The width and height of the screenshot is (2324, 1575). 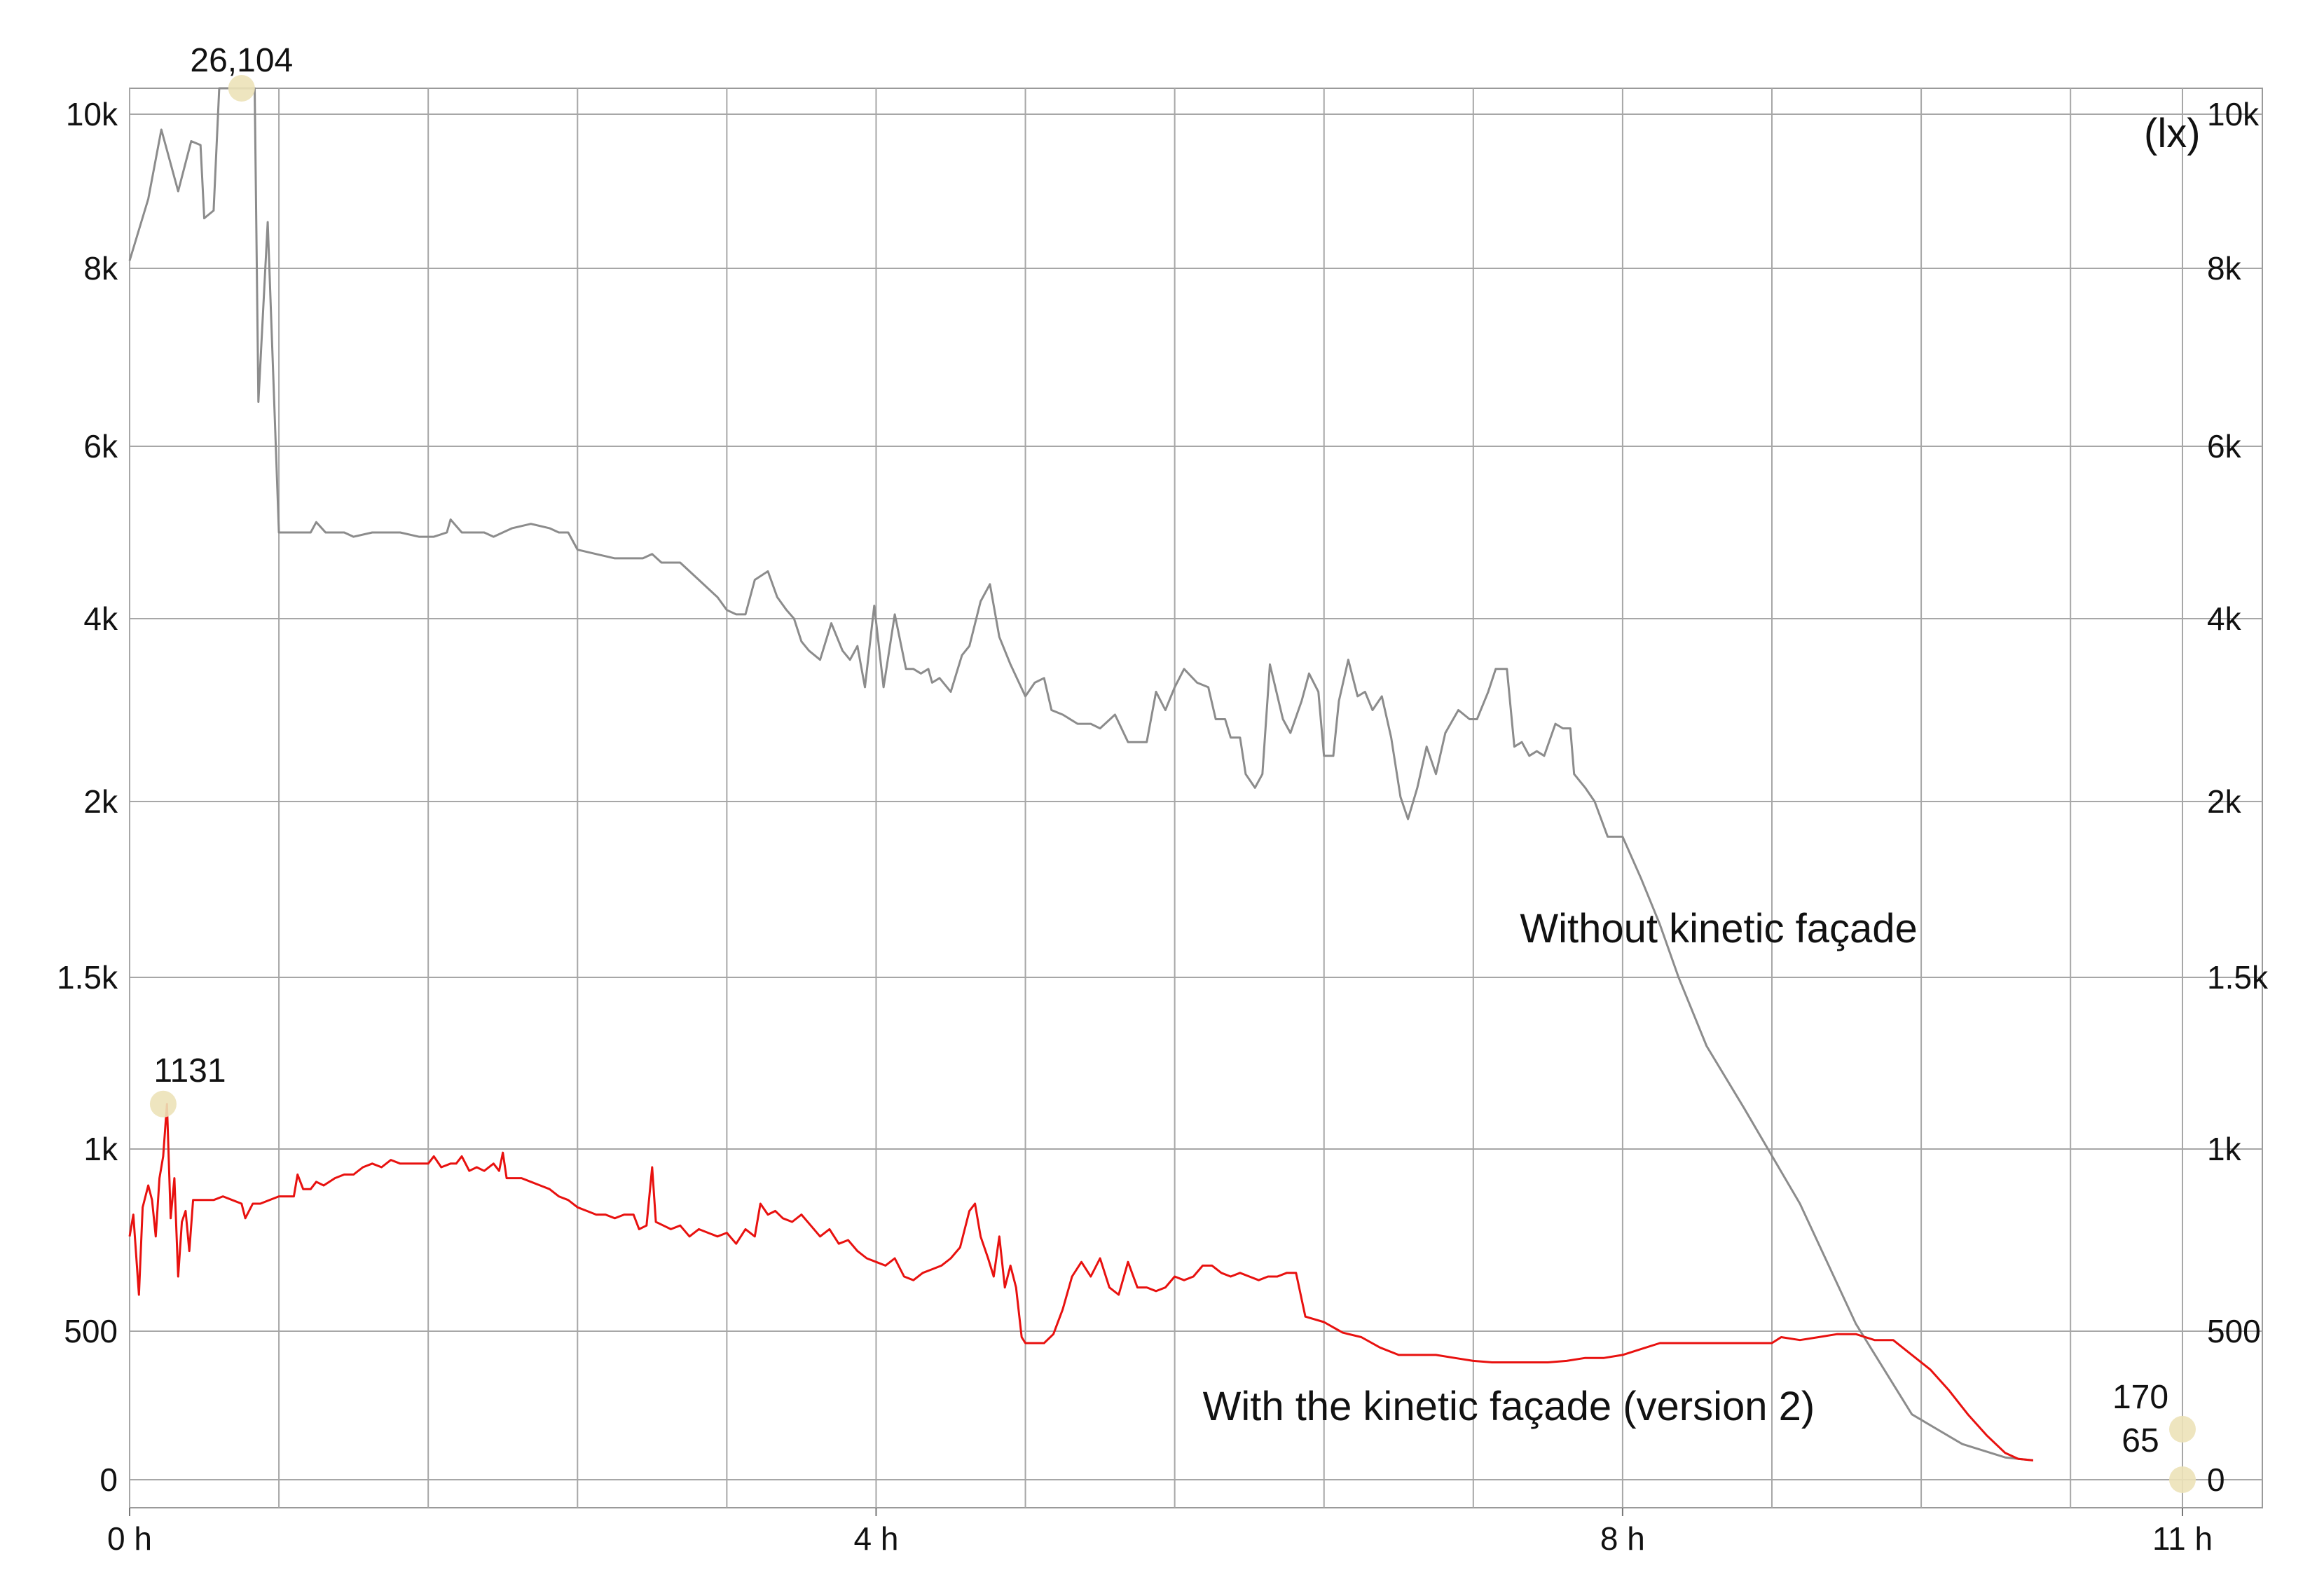 I want to click on y-tick-label-right: 1k, so click(x=2224, y=1149).